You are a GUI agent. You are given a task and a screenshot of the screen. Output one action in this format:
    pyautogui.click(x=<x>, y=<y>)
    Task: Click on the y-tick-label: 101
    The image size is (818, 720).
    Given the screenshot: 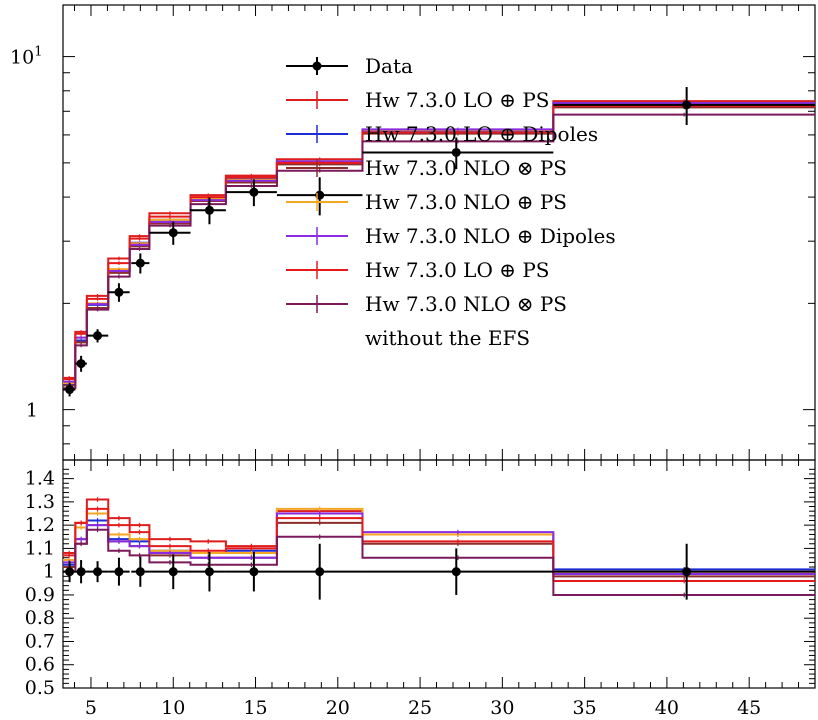 What is the action you would take?
    pyautogui.click(x=26, y=57)
    